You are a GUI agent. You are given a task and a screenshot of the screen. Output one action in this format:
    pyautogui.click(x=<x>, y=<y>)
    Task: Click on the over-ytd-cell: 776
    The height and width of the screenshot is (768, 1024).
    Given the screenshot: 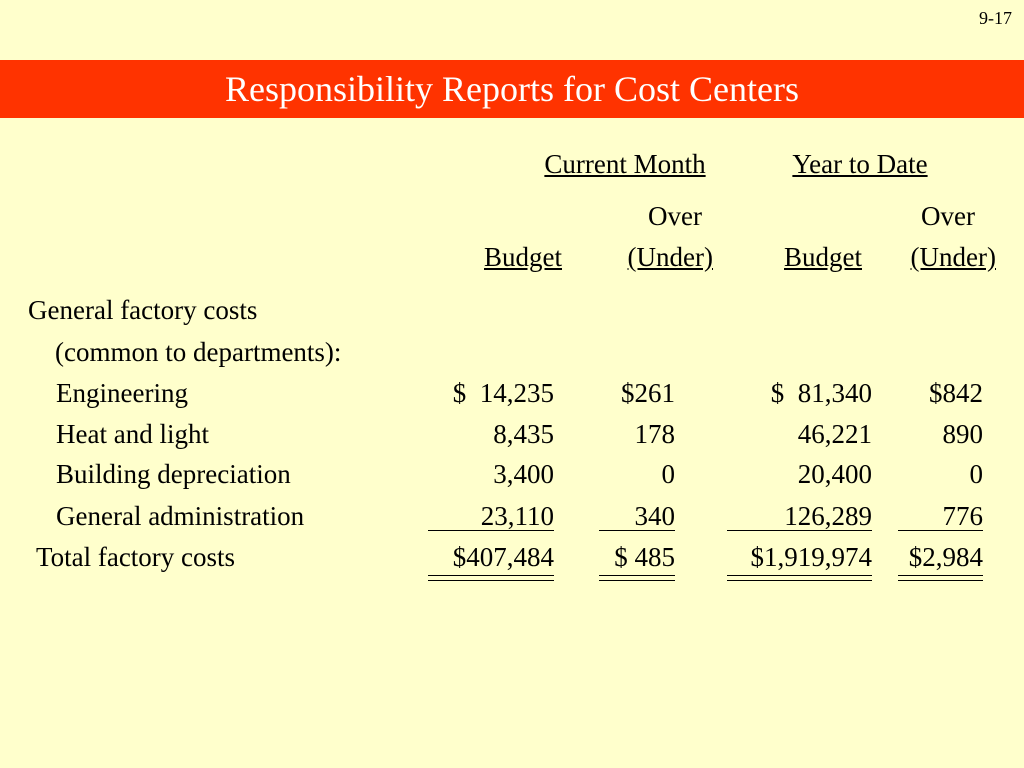 What is the action you would take?
    pyautogui.click(x=963, y=516)
    